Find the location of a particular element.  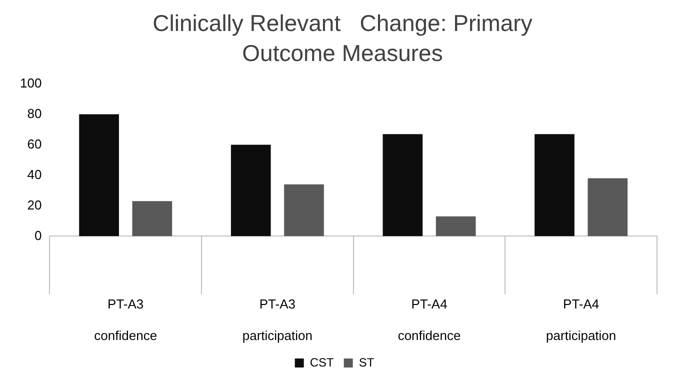

y-tick-label: 80 is located at coordinates (34, 113).